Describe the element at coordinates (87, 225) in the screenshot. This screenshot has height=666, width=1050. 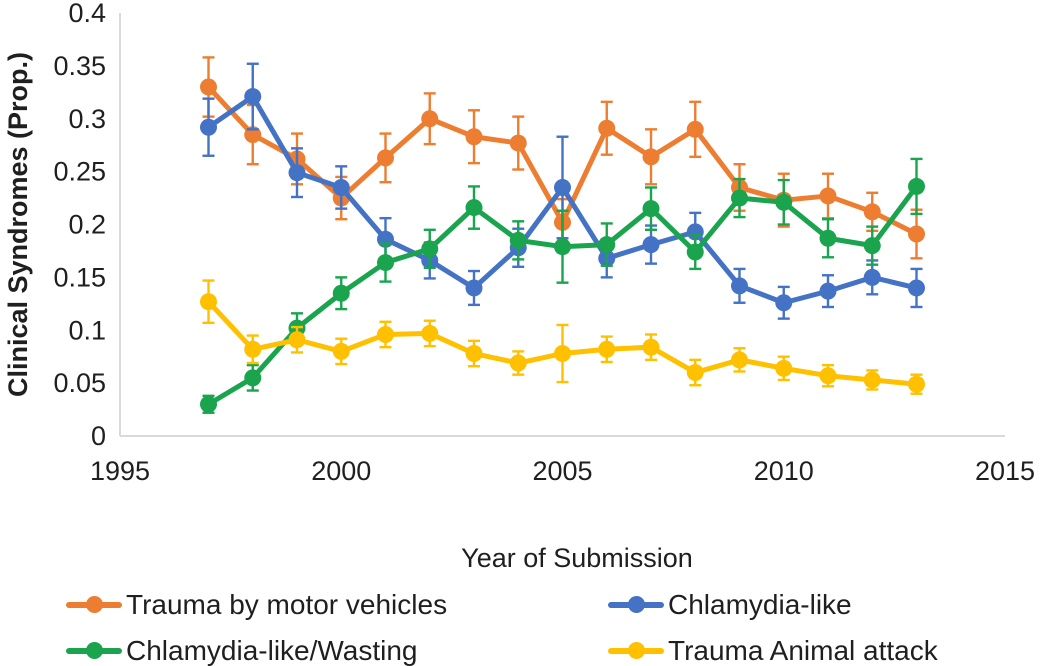
I see `y-tick-label: 0.2` at that location.